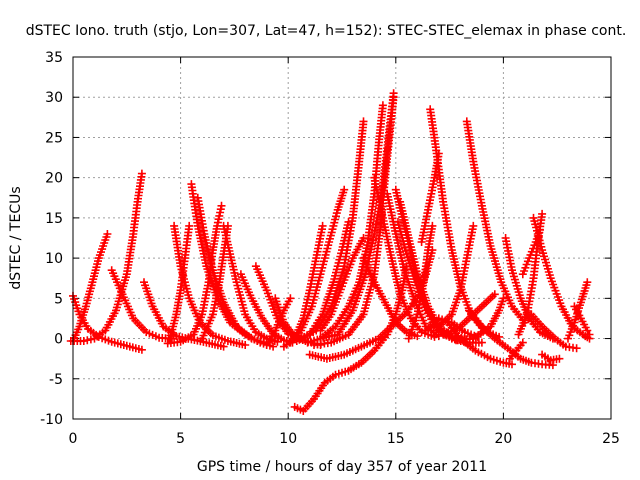 The width and height of the screenshot is (640, 480). Describe the element at coordinates (51, 420) in the screenshot. I see `y-tick-label: -10` at that location.